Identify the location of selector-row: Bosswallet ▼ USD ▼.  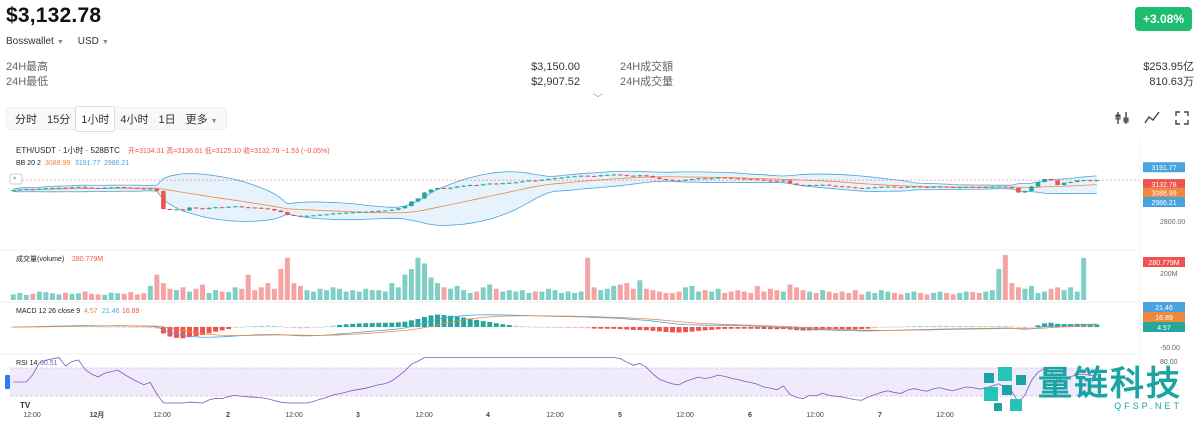
(57, 41).